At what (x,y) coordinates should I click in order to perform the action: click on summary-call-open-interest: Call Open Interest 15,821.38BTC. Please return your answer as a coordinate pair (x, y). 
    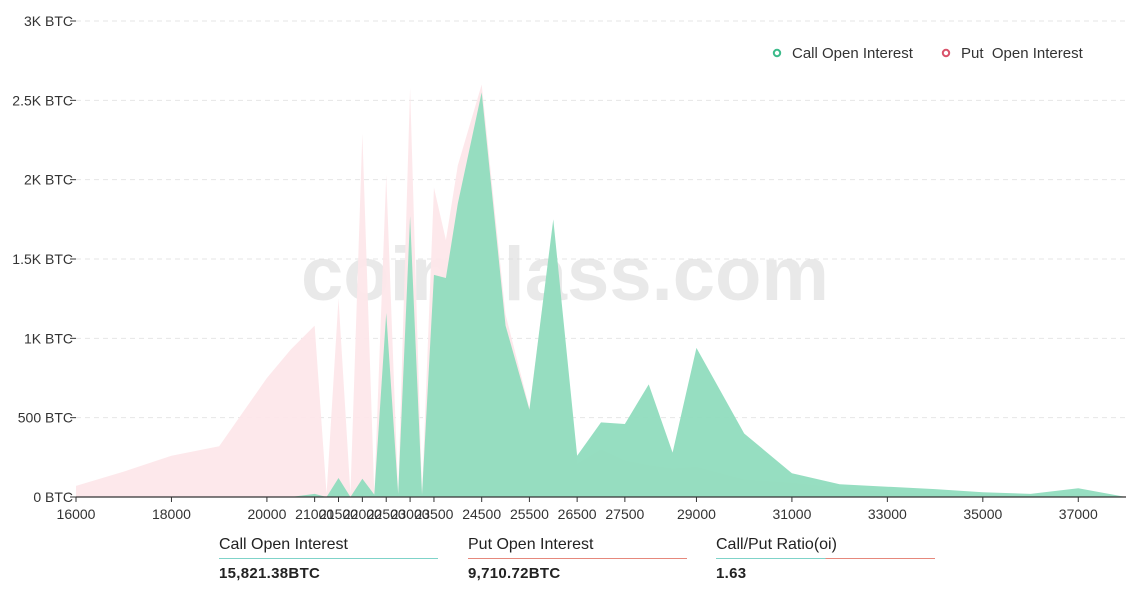
    Looking at the image, I should click on (328, 559).